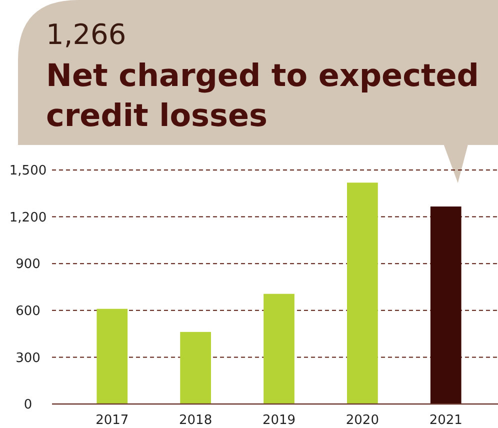 This screenshot has height=428, width=498. Describe the element at coordinates (112, 420) in the screenshot. I see `x-tick-label: 2017` at that location.